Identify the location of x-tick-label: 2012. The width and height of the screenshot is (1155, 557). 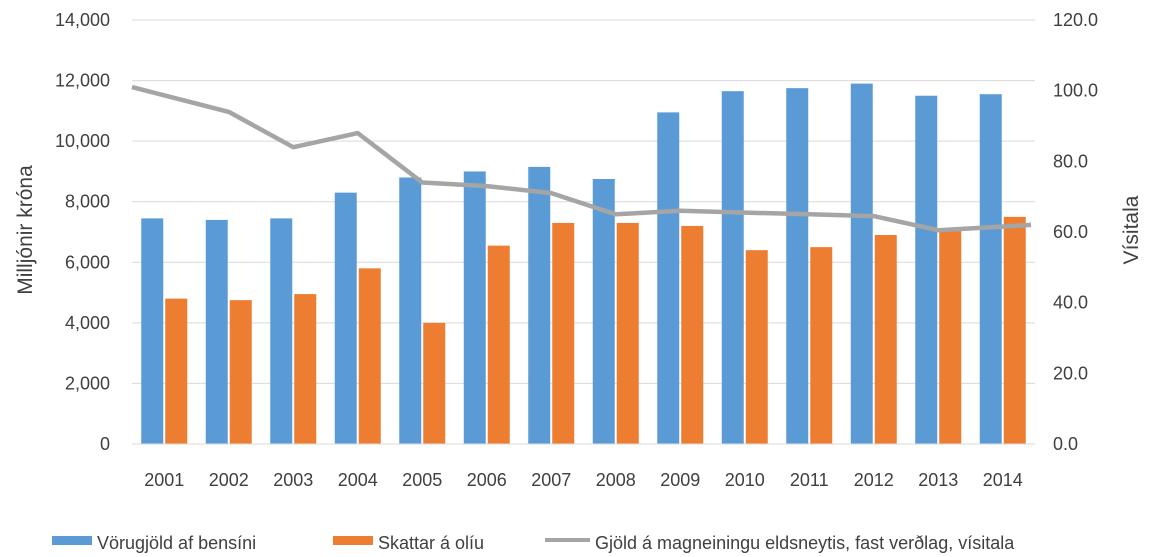
(874, 480).